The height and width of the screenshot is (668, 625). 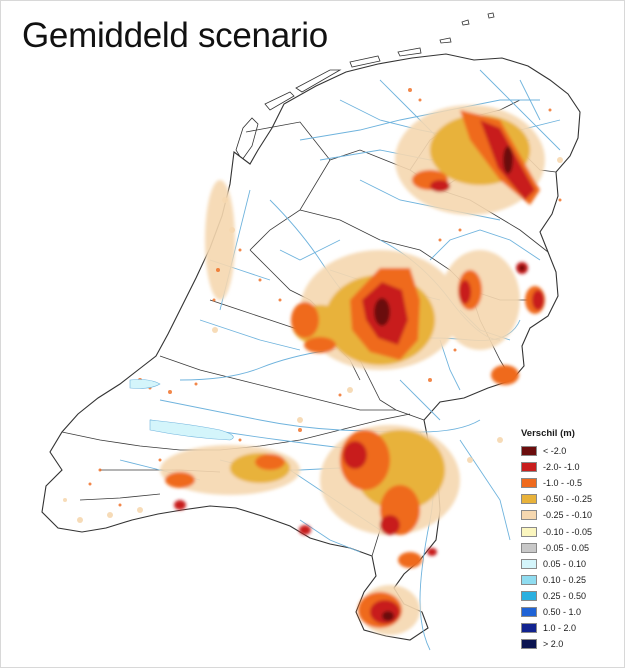 I want to click on legend-item: -0.50 - -0.25, so click(x=570, y=499).